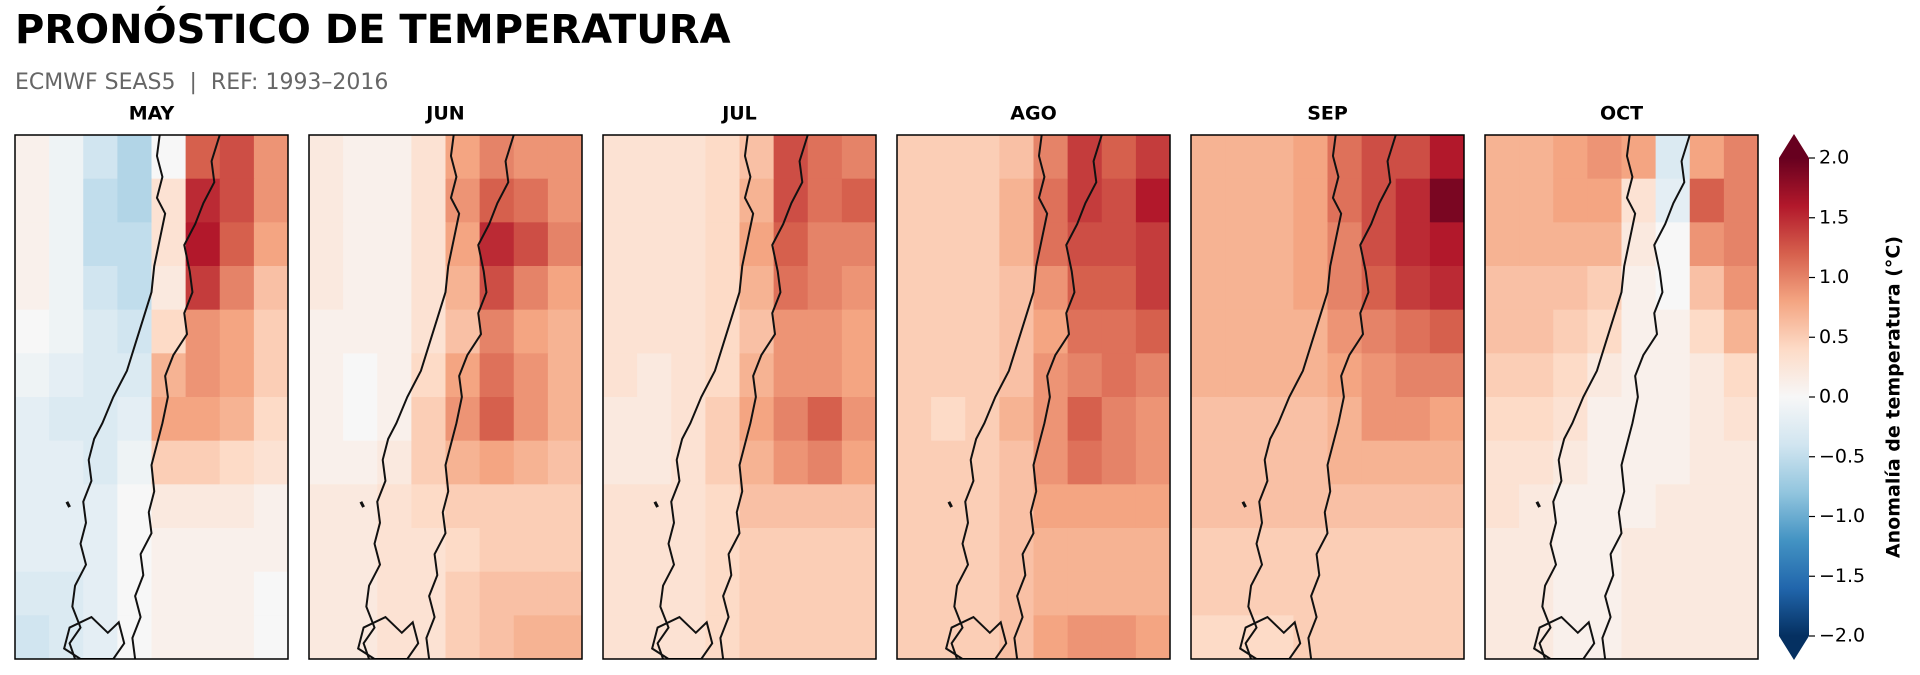 This screenshot has height=675, width=1920. Describe the element at coordinates (1894, 397) in the screenshot. I see `colorbar-label: Anomalía de temperatura (°C)` at that location.